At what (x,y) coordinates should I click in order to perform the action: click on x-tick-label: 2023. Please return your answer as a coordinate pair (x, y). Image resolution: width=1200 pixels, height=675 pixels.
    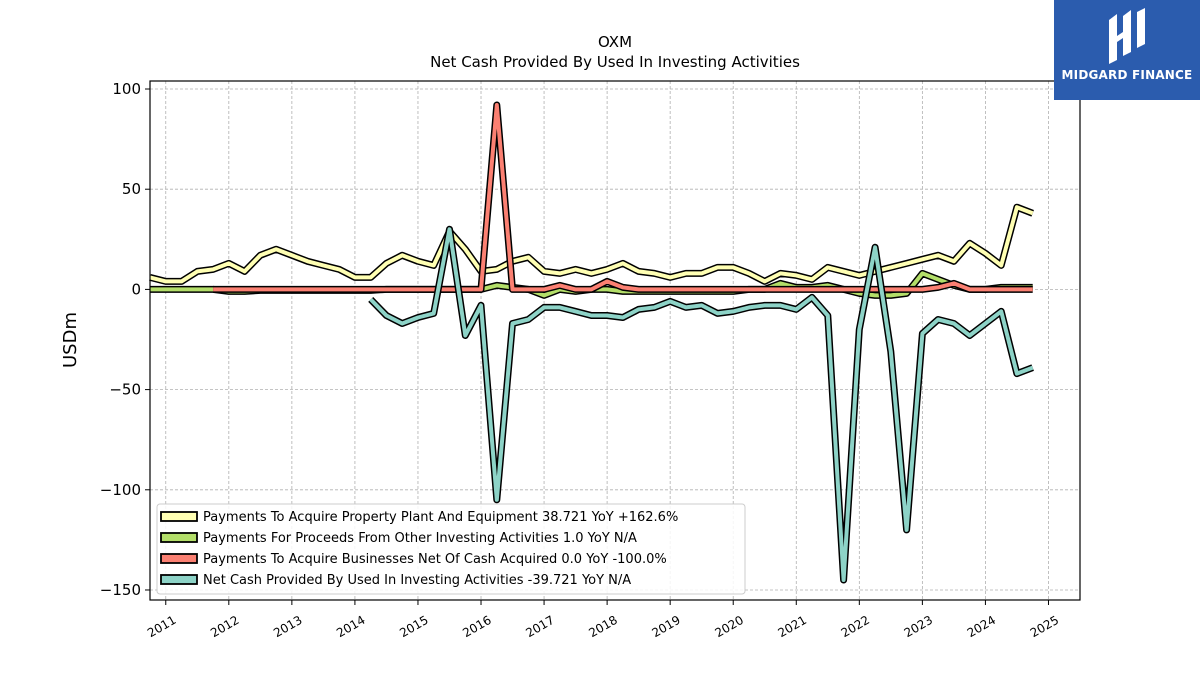
    Looking at the image, I should click on (918, 626).